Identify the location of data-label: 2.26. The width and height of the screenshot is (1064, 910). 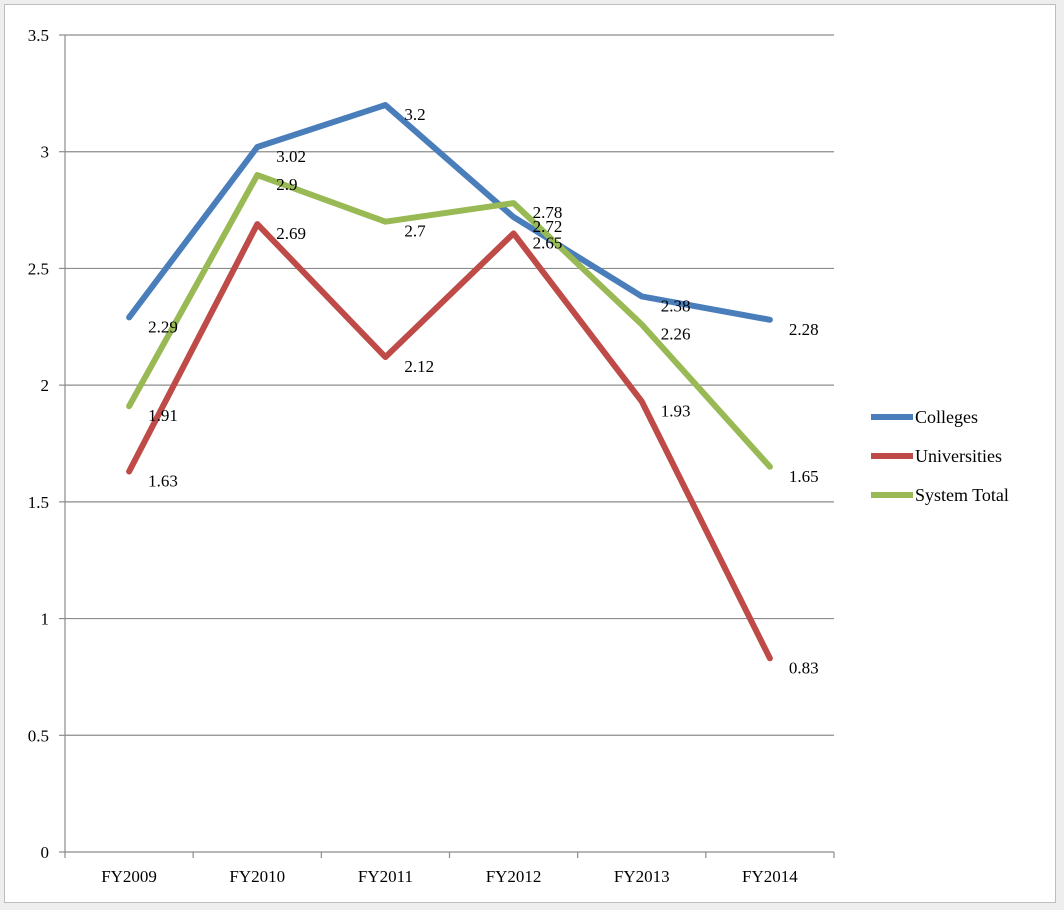
(676, 333).